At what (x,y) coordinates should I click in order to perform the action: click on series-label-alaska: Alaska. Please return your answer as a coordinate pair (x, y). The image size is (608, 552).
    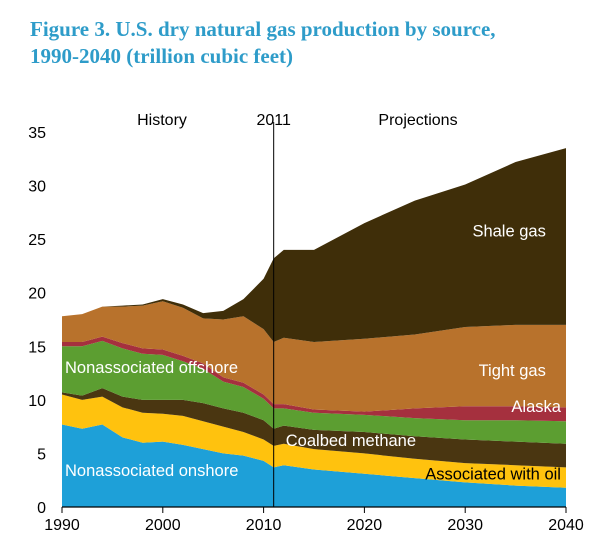
    Looking at the image, I should click on (536, 407).